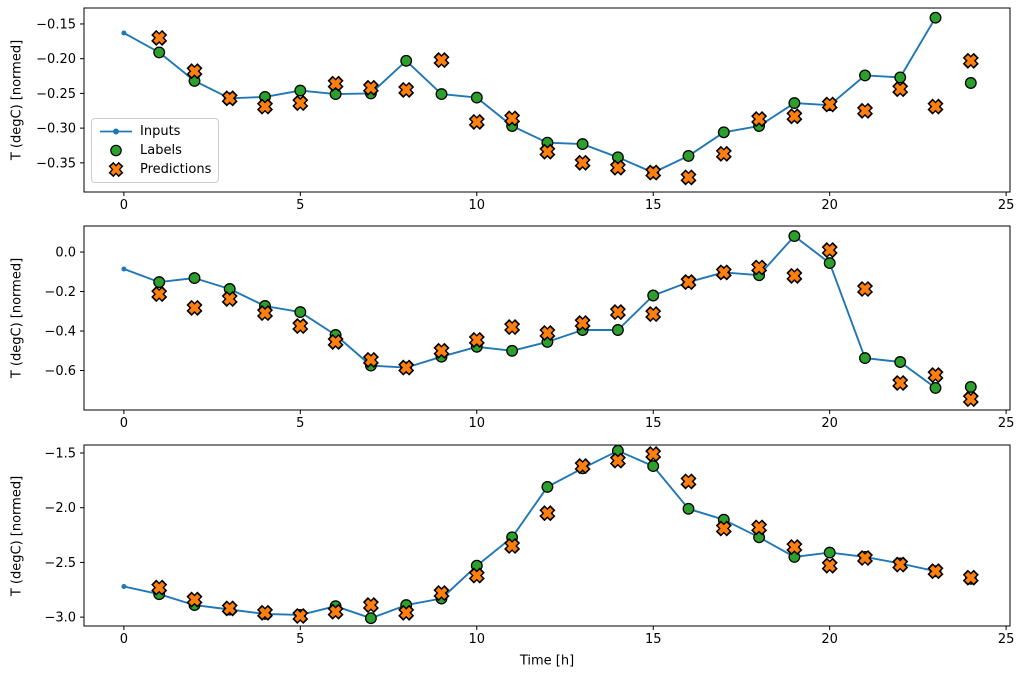 The width and height of the screenshot is (1023, 679). I want to click on y-tick-label: −0.6, so click(60, 371).